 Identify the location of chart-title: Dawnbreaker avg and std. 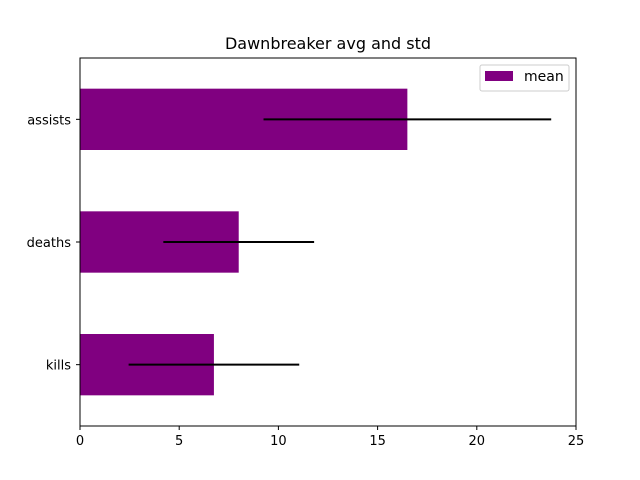
(328, 43).